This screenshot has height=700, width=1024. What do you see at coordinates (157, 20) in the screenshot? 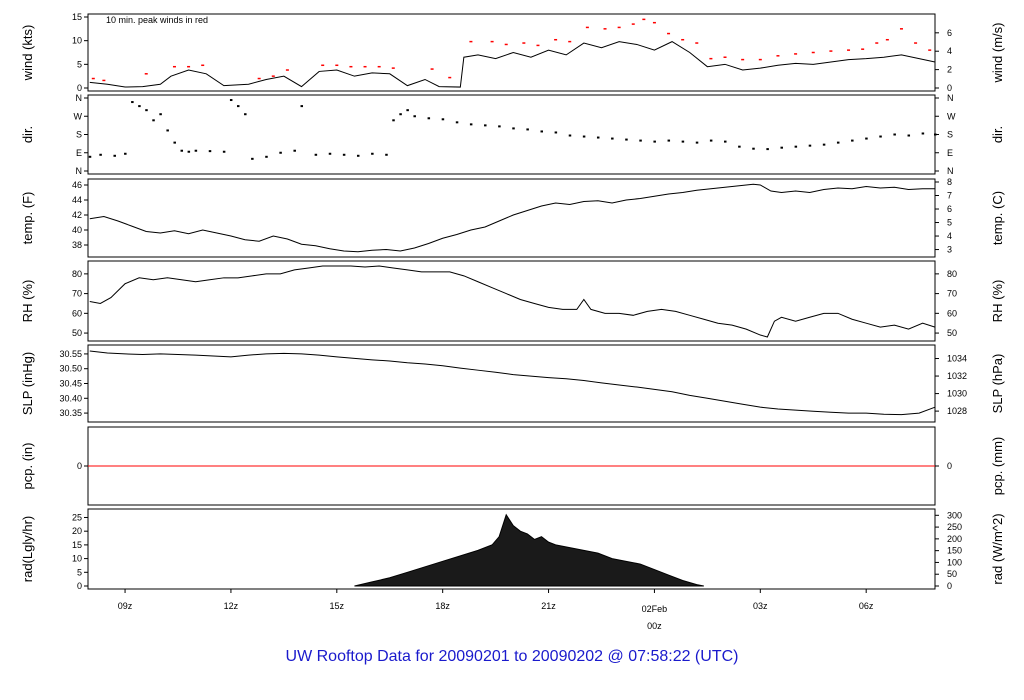
I see `peak-wind-annotation: 10 min. peak winds in red` at bounding box center [157, 20].